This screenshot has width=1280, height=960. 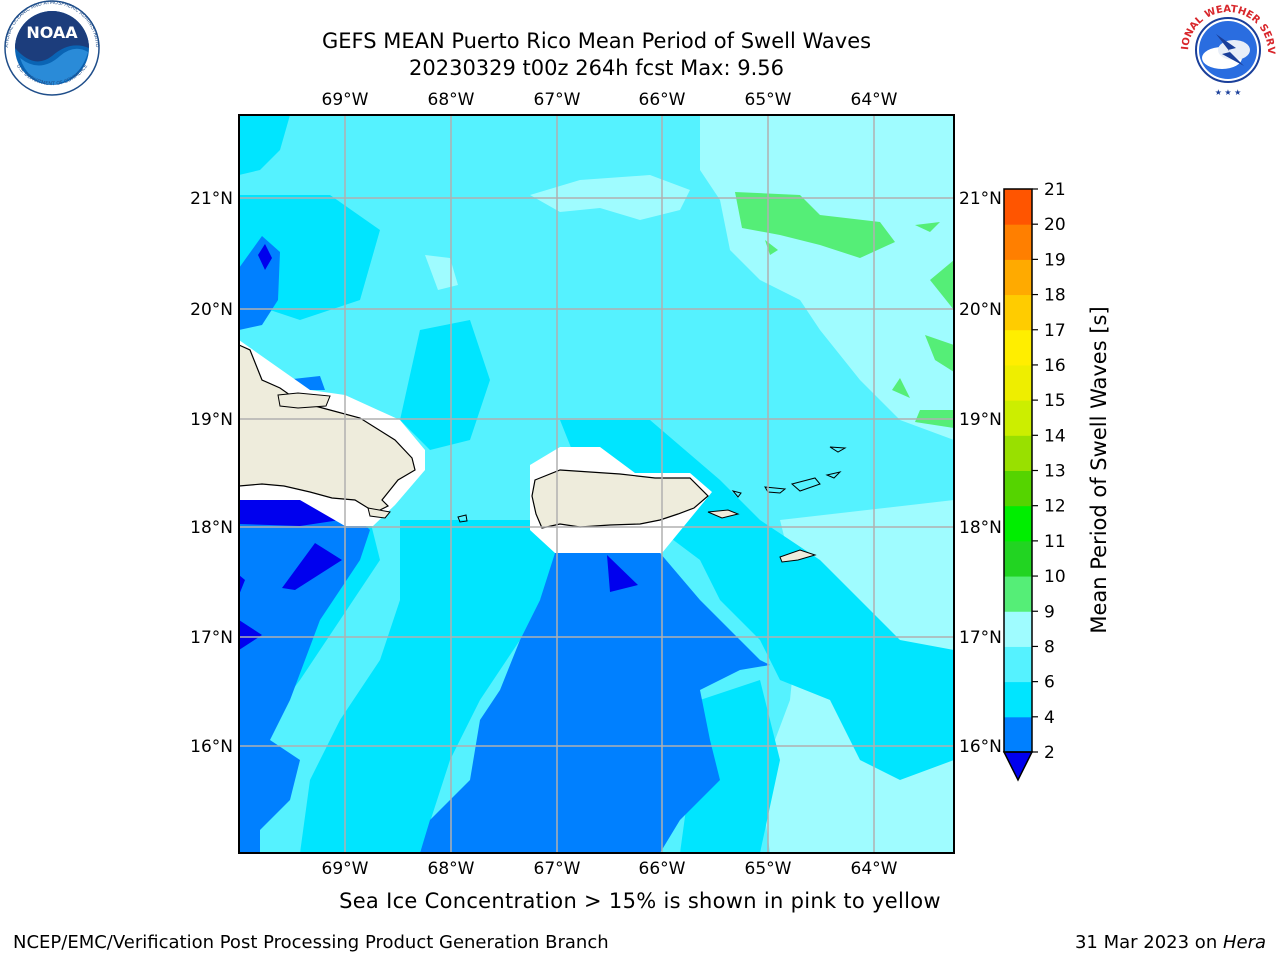 I want to click on lon-label-top: 68°W, so click(x=451, y=100).